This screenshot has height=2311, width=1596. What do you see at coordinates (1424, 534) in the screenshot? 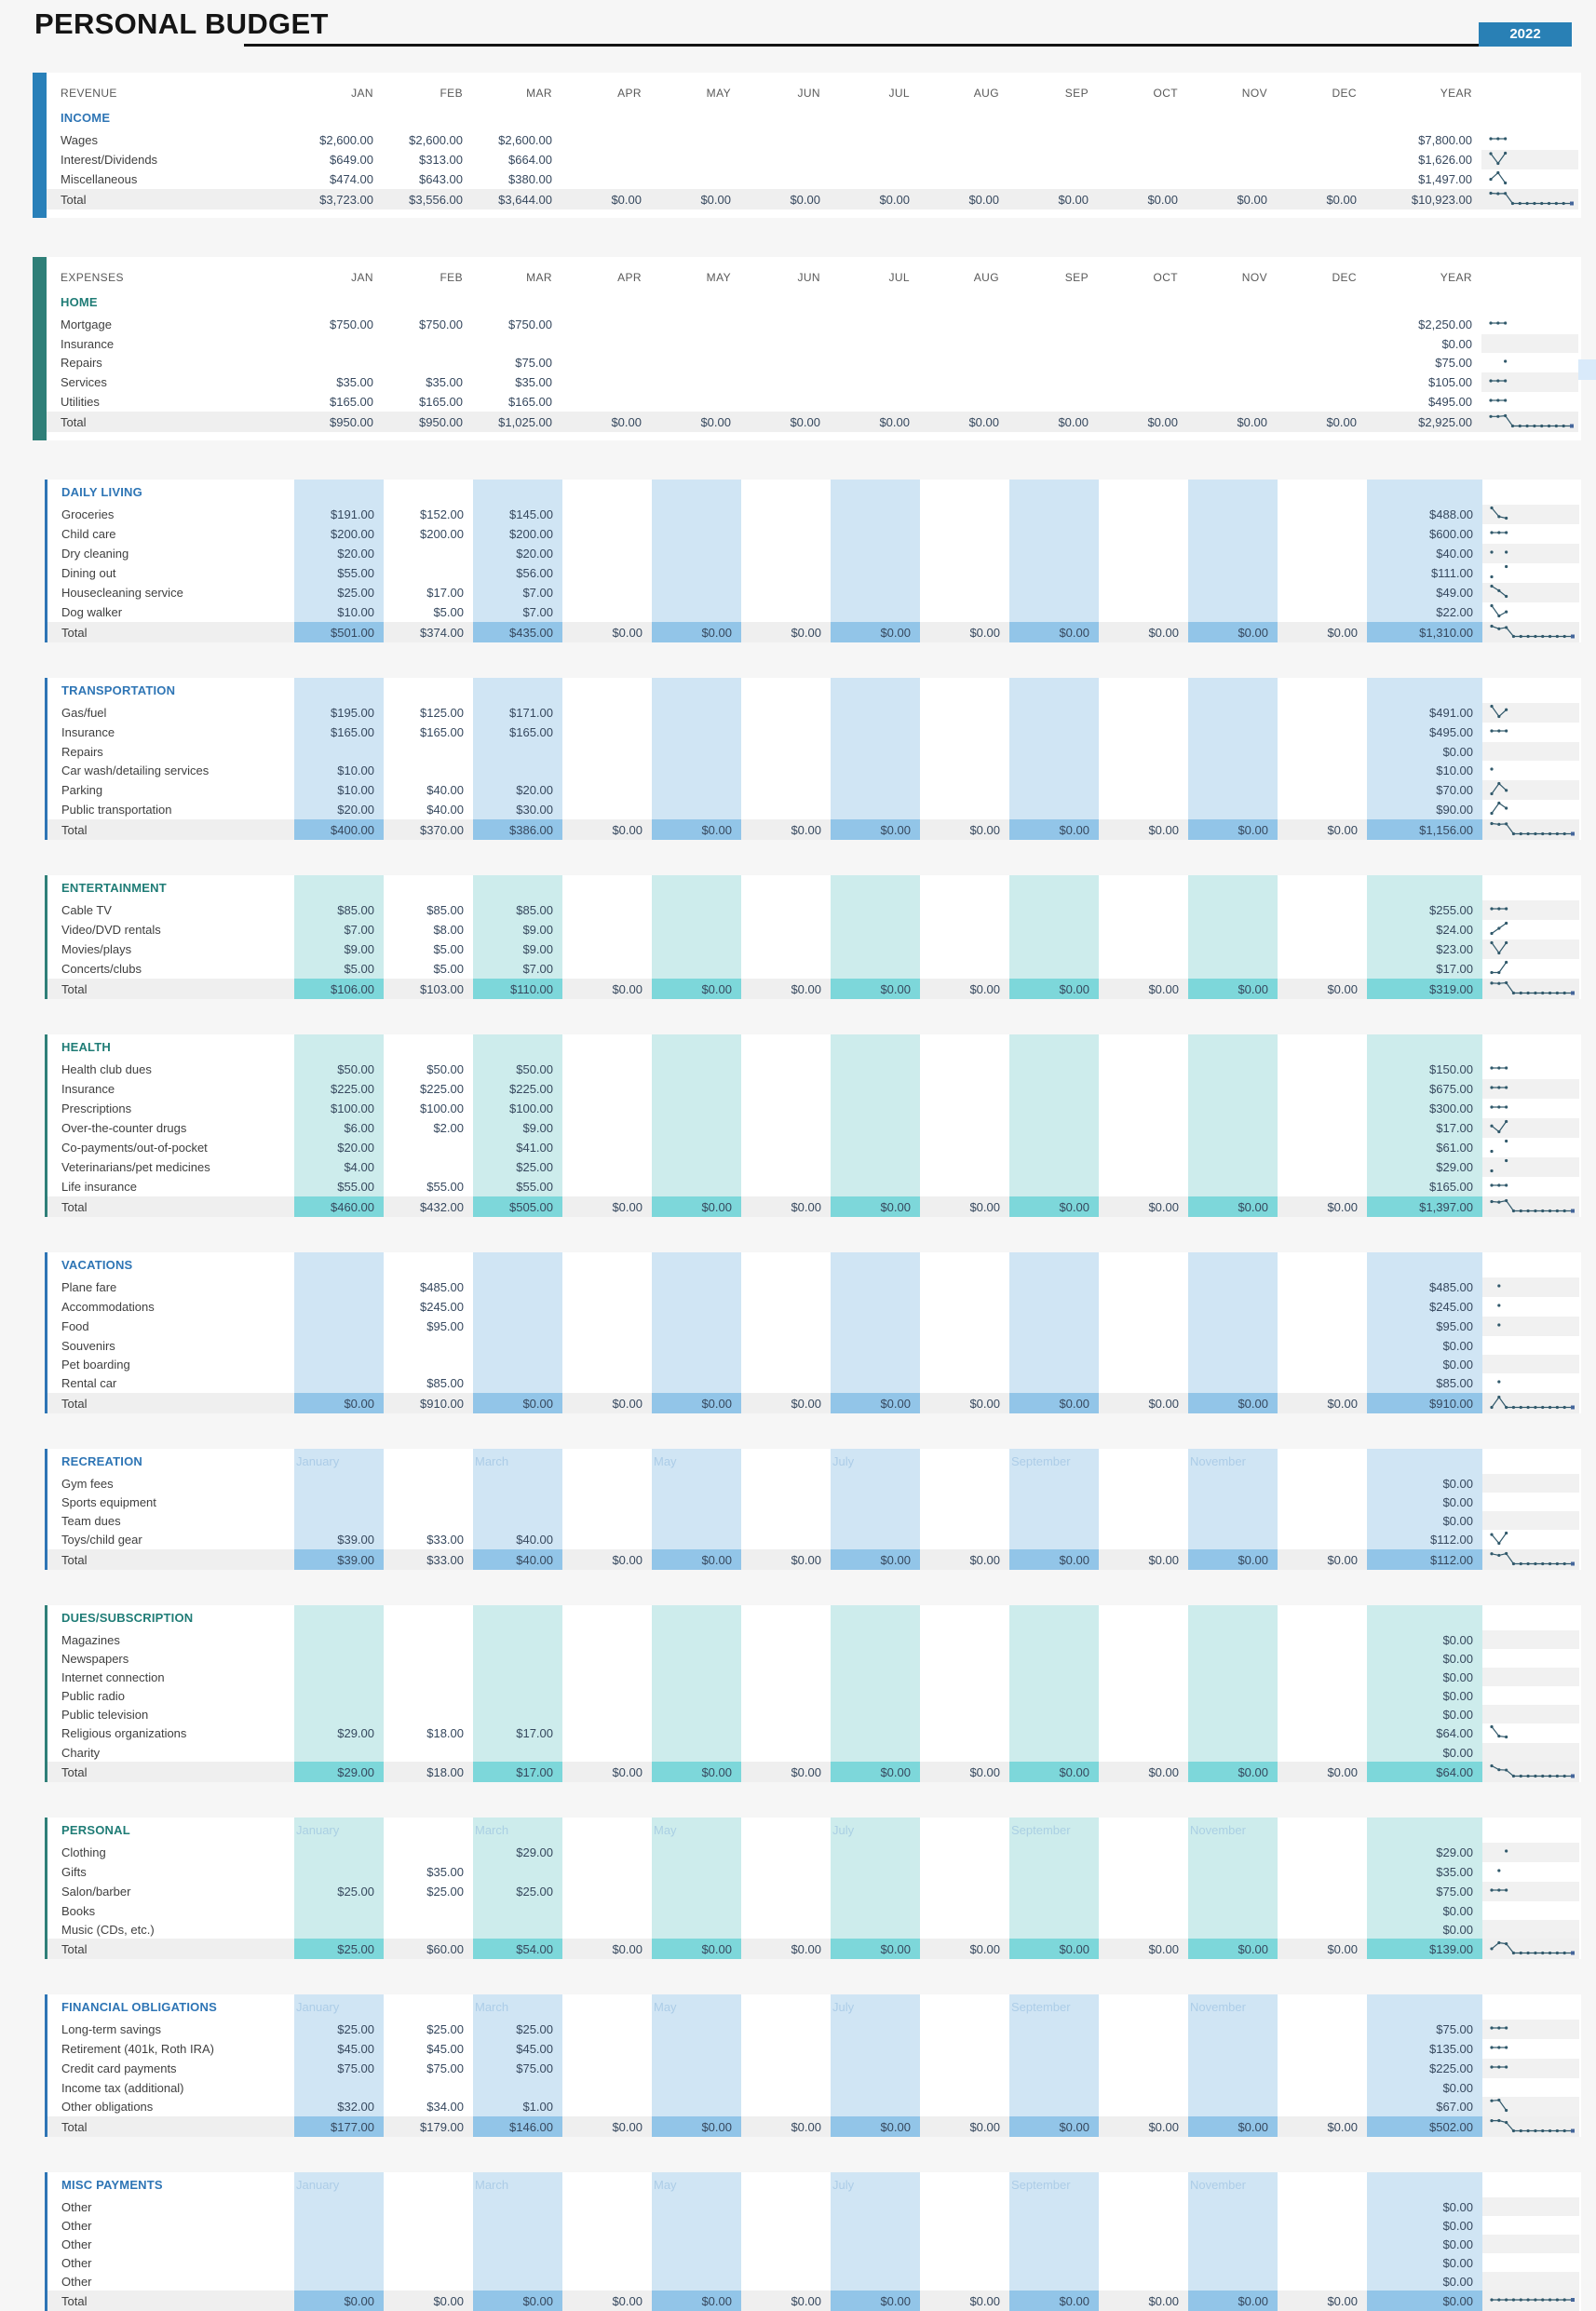
I see `year-value-cell: $600.00` at bounding box center [1424, 534].